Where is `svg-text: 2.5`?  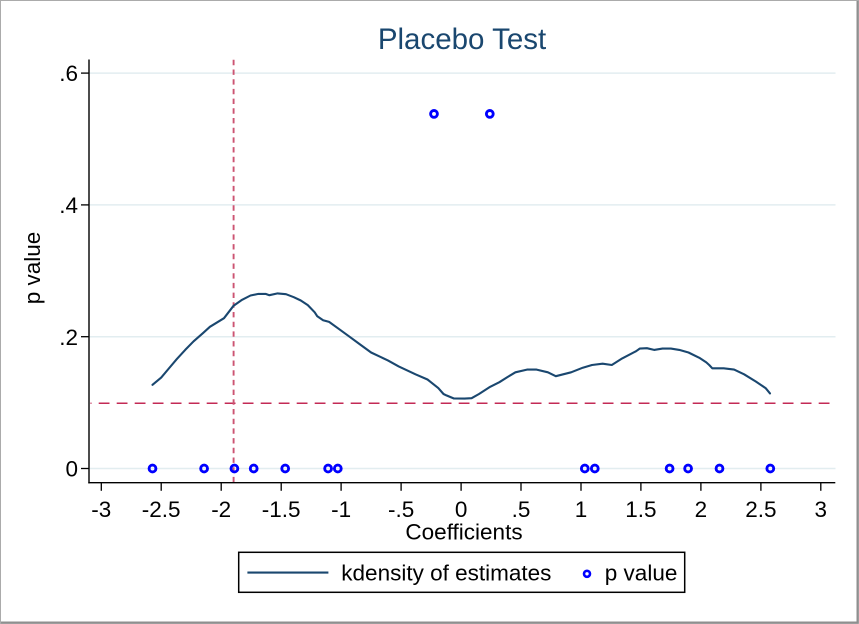
svg-text: 2.5 is located at coordinates (760, 509).